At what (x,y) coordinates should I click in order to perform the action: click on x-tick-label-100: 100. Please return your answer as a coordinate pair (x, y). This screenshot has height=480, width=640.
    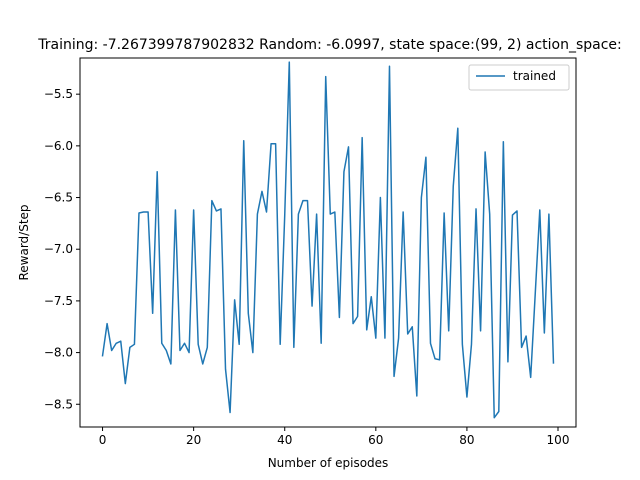
    Looking at the image, I should click on (558, 440).